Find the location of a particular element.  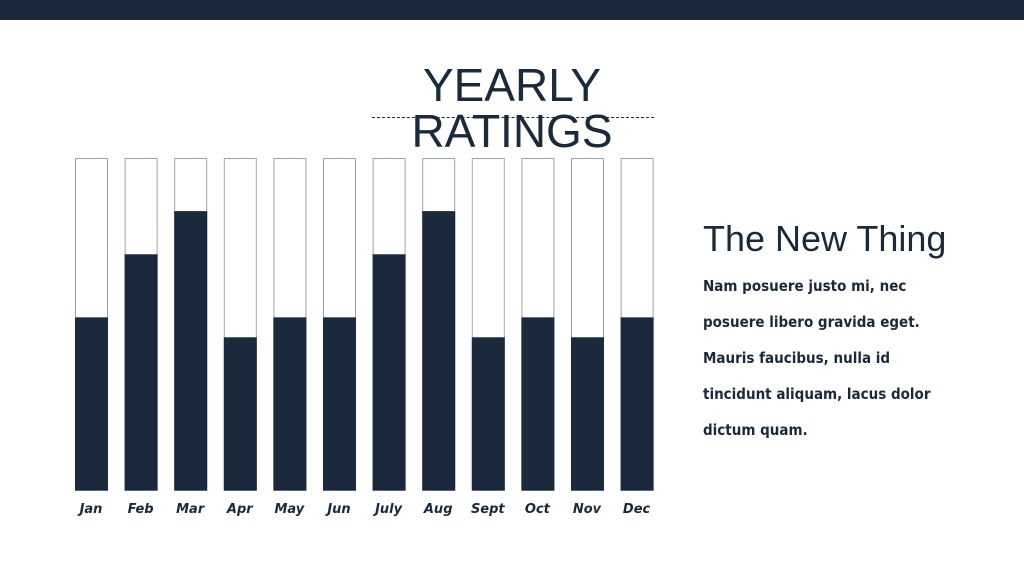

x-tick-label: Oct is located at coordinates (538, 509).